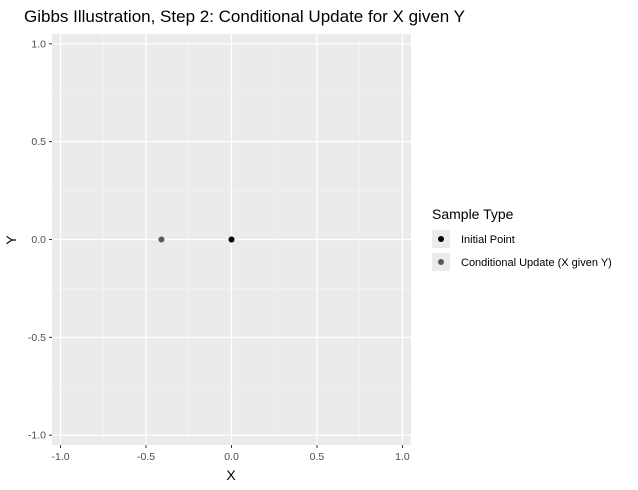  What do you see at coordinates (317, 457) in the screenshot?
I see `x-tick-label: 0.5` at bounding box center [317, 457].